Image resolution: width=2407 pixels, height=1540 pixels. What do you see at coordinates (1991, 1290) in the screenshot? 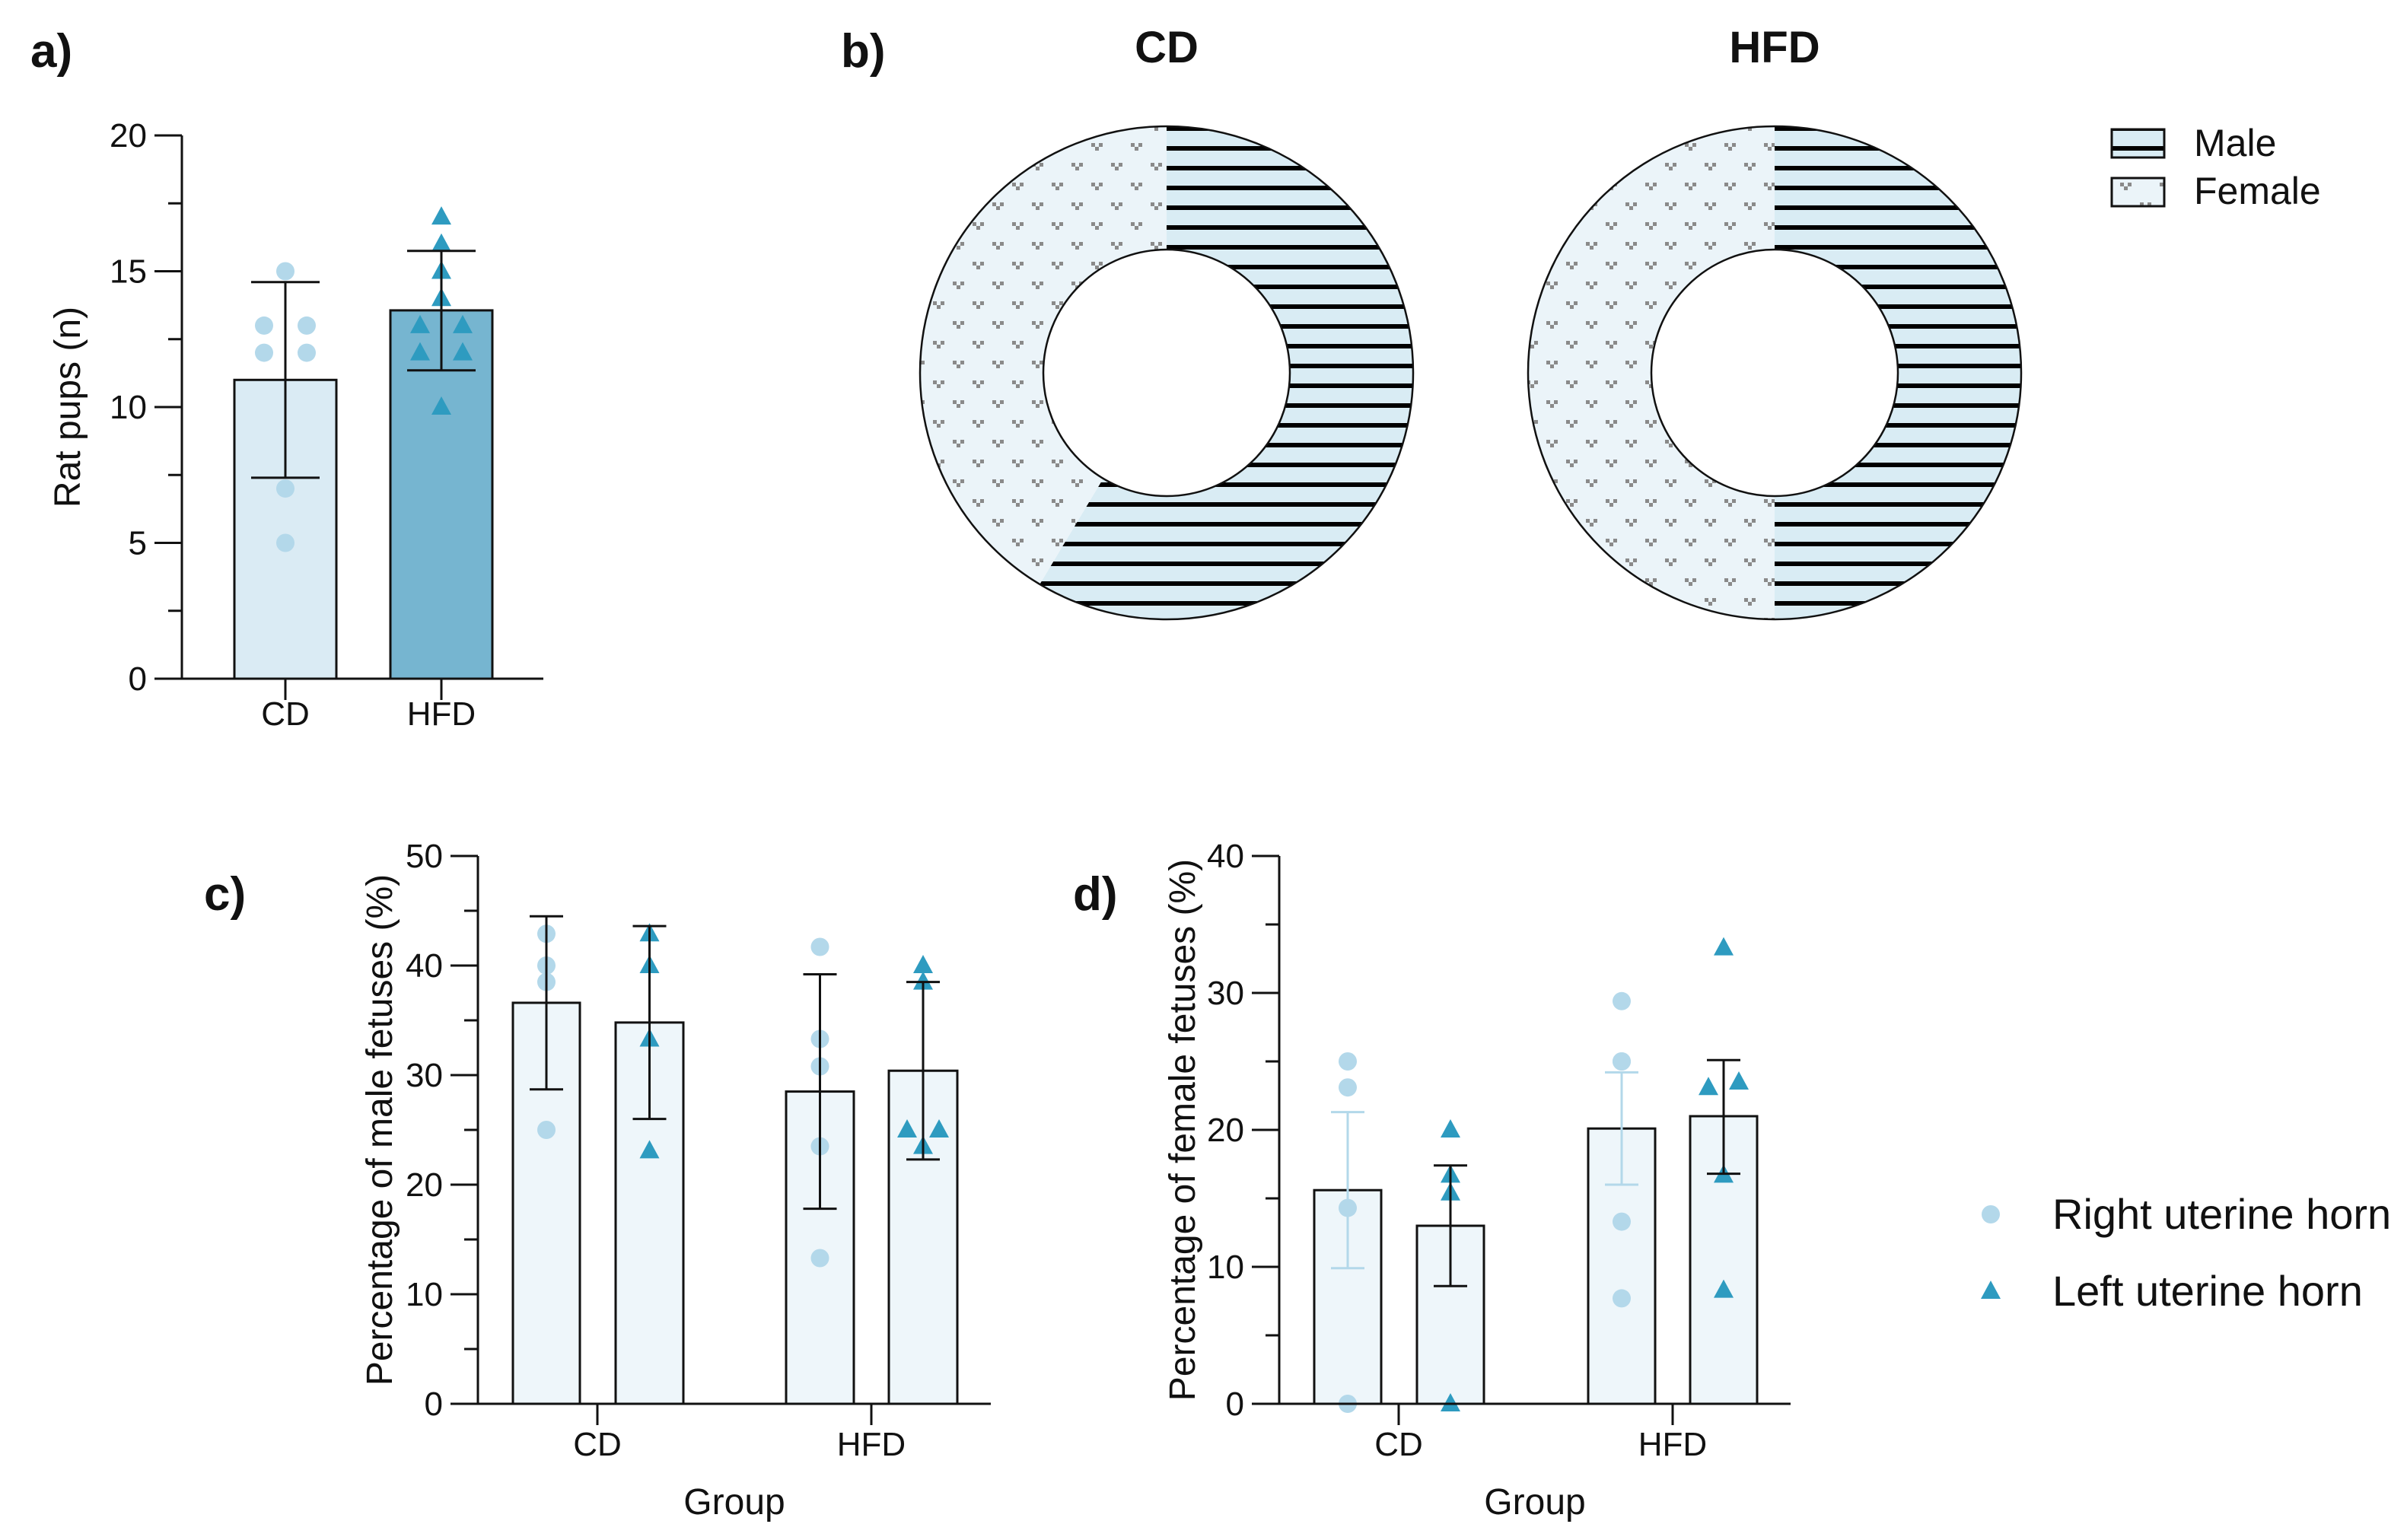
I see `legend-marker-left-horn` at bounding box center [1991, 1290].